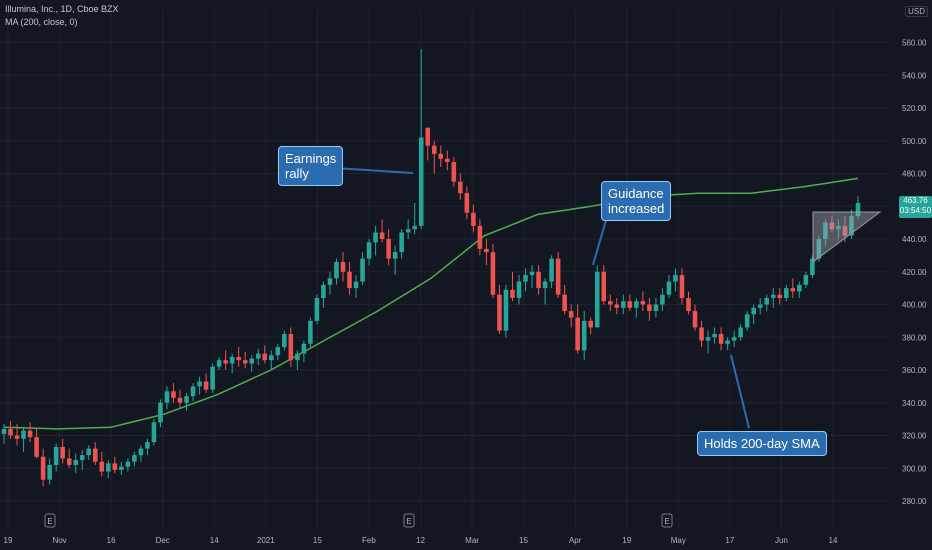 Image resolution: width=932 pixels, height=550 pixels. Describe the element at coordinates (214, 540) in the screenshot. I see `x-tick-label: 14` at that location.